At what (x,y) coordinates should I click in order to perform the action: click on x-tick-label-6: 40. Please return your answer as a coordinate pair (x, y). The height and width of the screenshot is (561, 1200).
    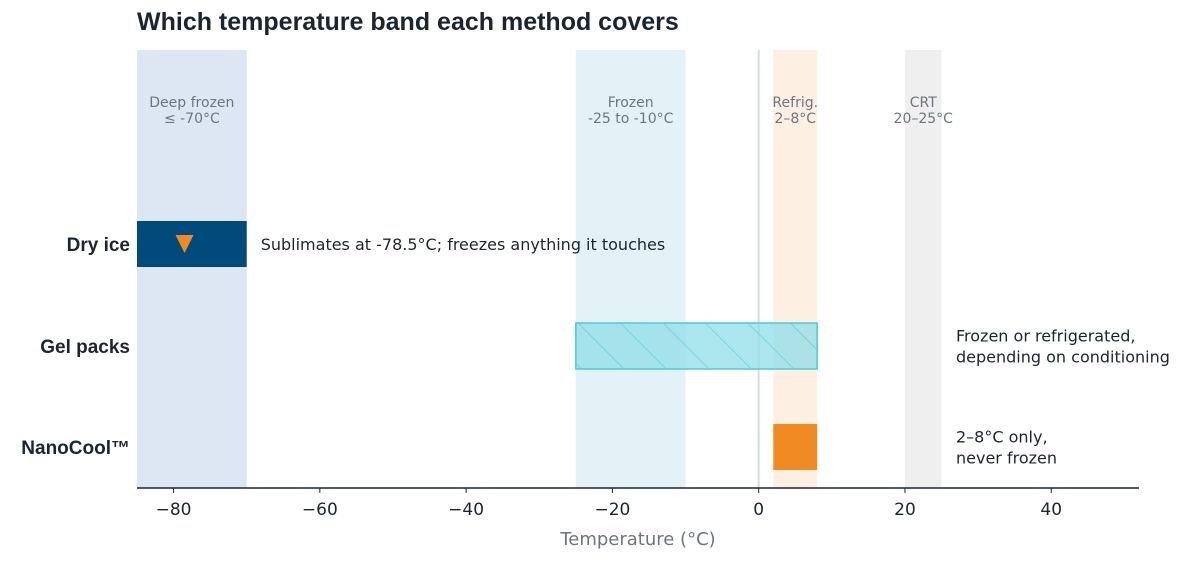
    Looking at the image, I should click on (1051, 510).